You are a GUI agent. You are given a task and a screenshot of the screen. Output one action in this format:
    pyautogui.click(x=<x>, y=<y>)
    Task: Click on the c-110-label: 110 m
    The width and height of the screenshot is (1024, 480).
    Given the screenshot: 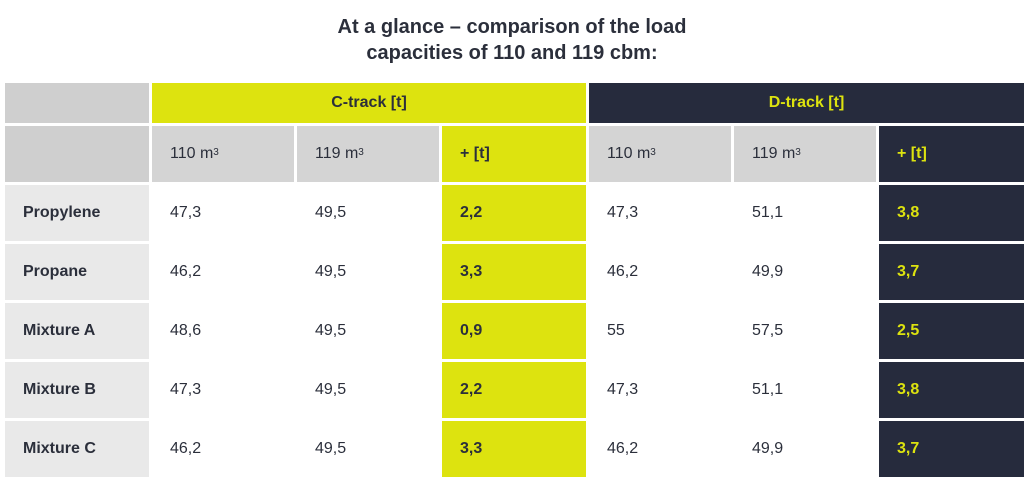 What is the action you would take?
    pyautogui.click(x=192, y=153)
    